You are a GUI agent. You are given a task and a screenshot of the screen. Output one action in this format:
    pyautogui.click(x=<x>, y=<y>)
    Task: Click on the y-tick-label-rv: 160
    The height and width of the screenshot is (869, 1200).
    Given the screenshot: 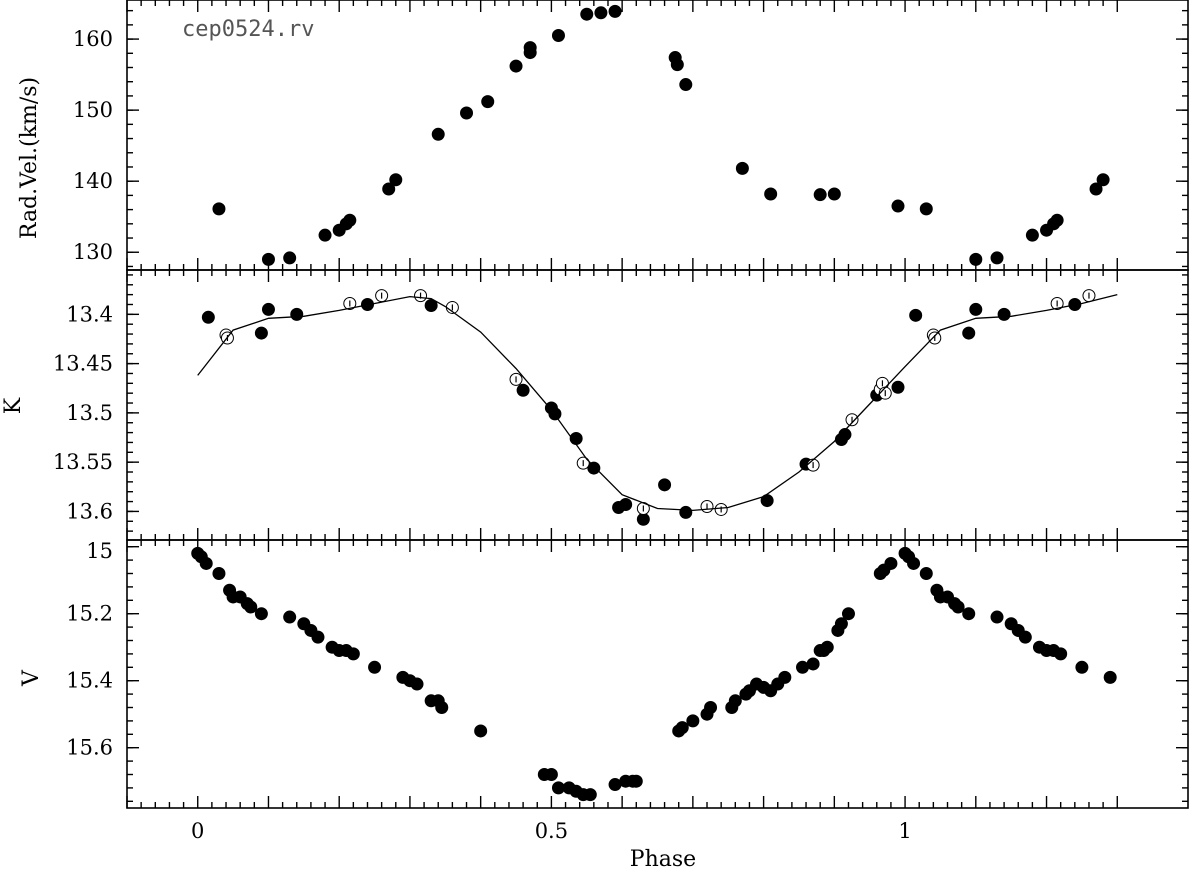 What is the action you would take?
    pyautogui.click(x=93, y=39)
    